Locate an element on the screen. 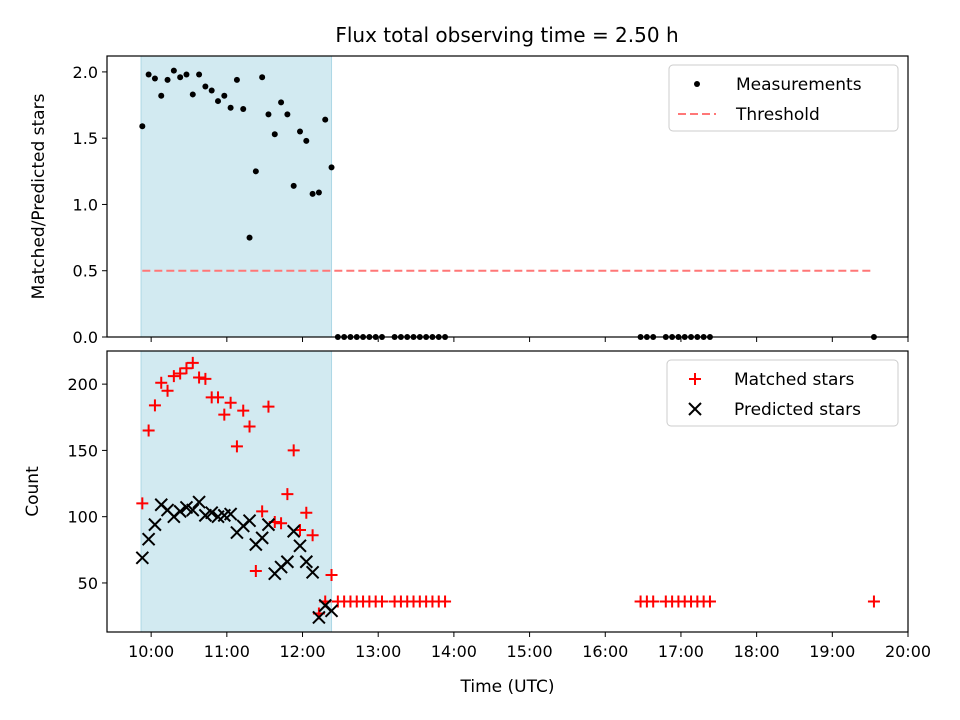 The image size is (960, 720). x-tick-label: 15:00 is located at coordinates (530, 651).